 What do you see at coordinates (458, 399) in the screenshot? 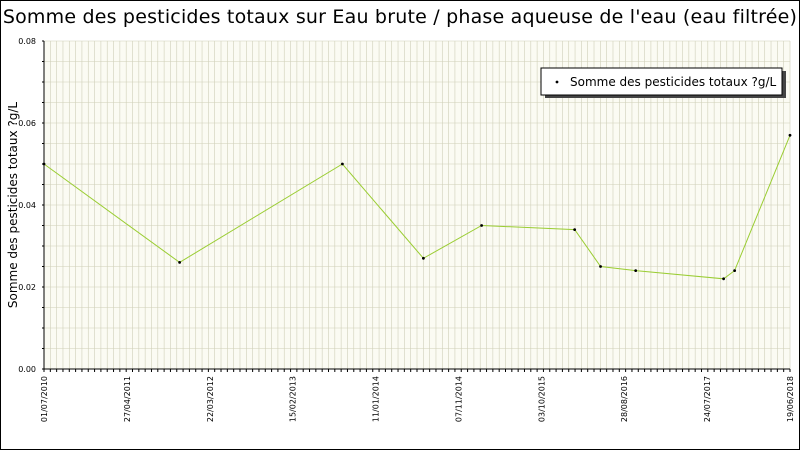
I see `x-tick-label: 07/11/2014` at bounding box center [458, 399].